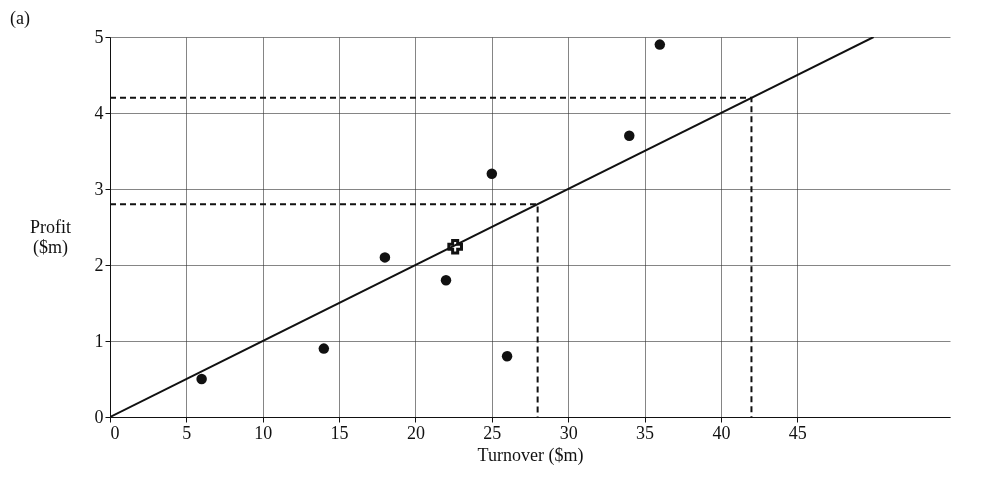 This screenshot has height=490, width=1008. I want to click on y-tick-label: 2, so click(99, 264).